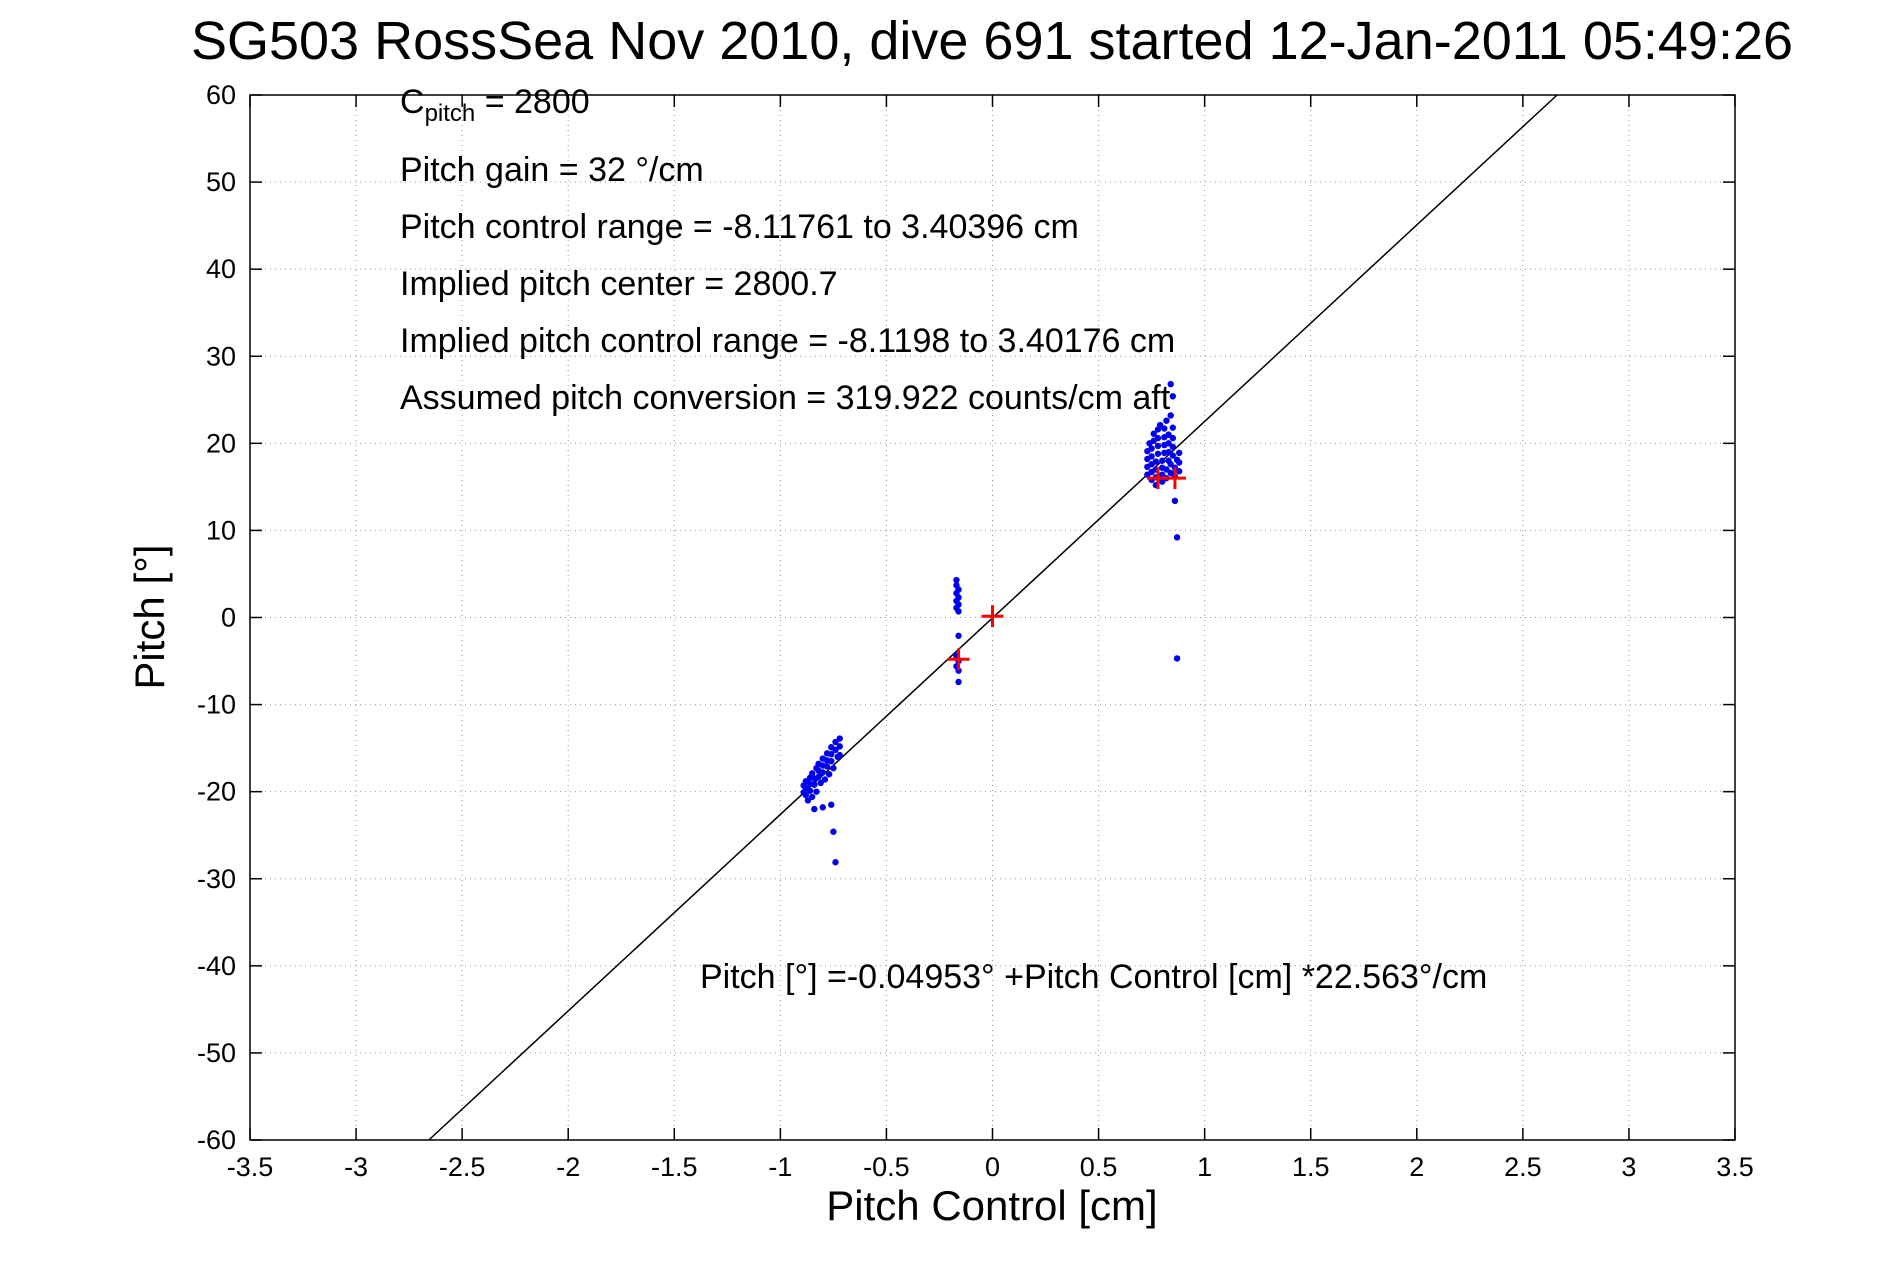 Image resolution: width=1891 pixels, height=1262 pixels. Describe the element at coordinates (216, 1053) in the screenshot. I see `svg-text: -50` at that location.